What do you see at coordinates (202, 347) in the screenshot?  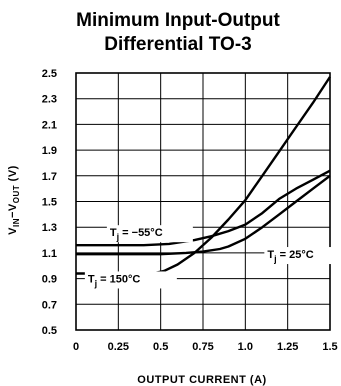 I see `x-tick-label: 0.75` at bounding box center [202, 347].